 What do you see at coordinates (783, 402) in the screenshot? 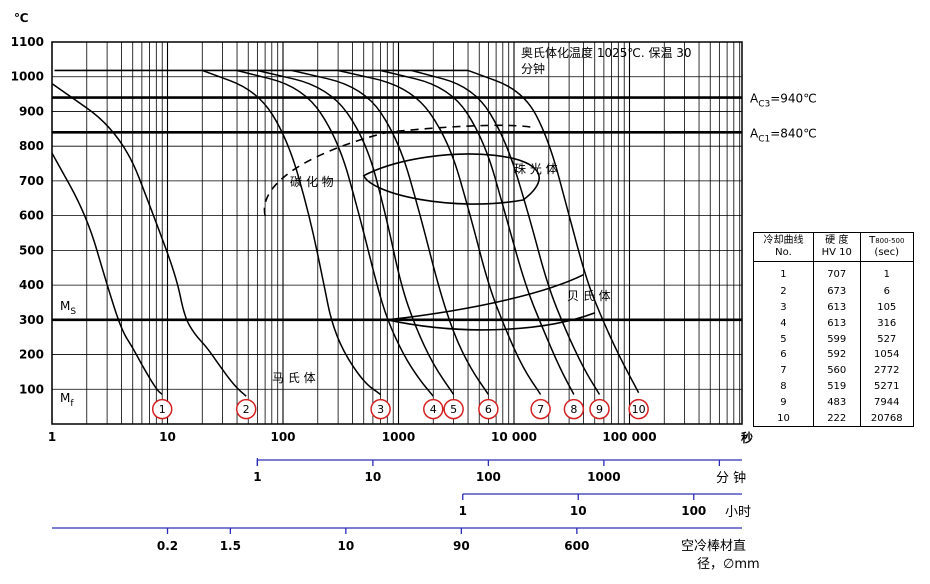
I see `cell-curve-no: 9` at bounding box center [783, 402].